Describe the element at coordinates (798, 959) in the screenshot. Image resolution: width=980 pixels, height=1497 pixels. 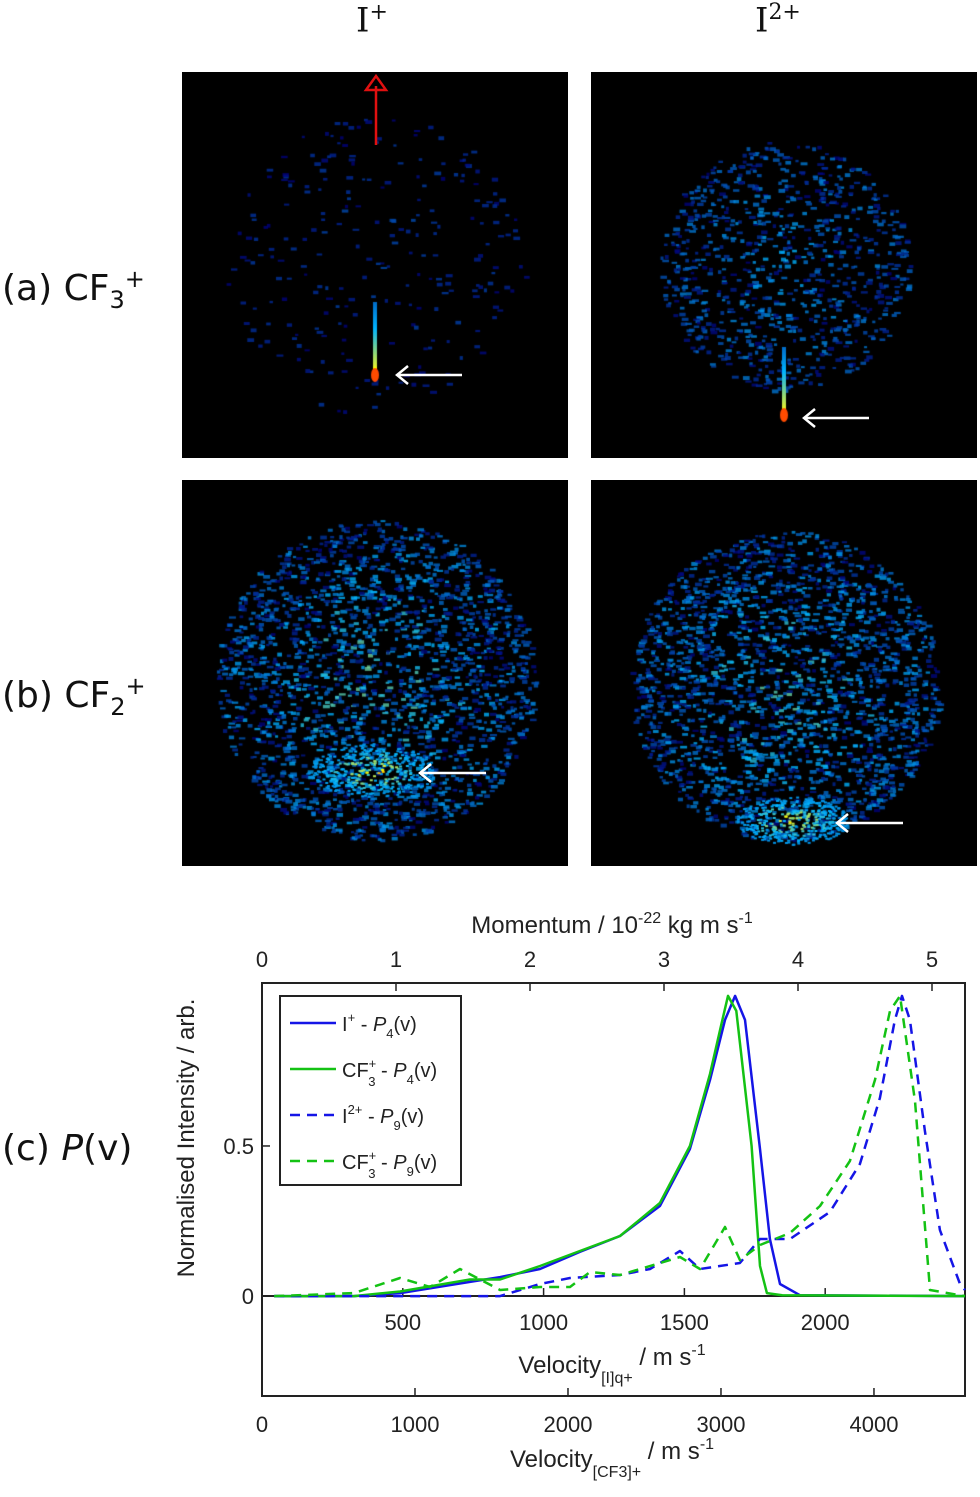
I see `top-tick-label: 4` at that location.